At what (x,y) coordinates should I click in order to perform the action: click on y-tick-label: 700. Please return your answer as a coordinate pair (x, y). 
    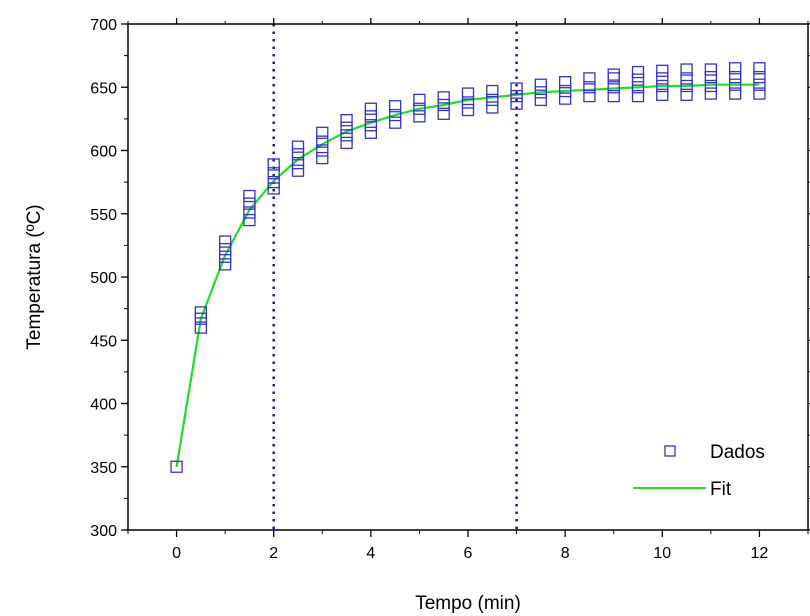
    Looking at the image, I should click on (103, 25).